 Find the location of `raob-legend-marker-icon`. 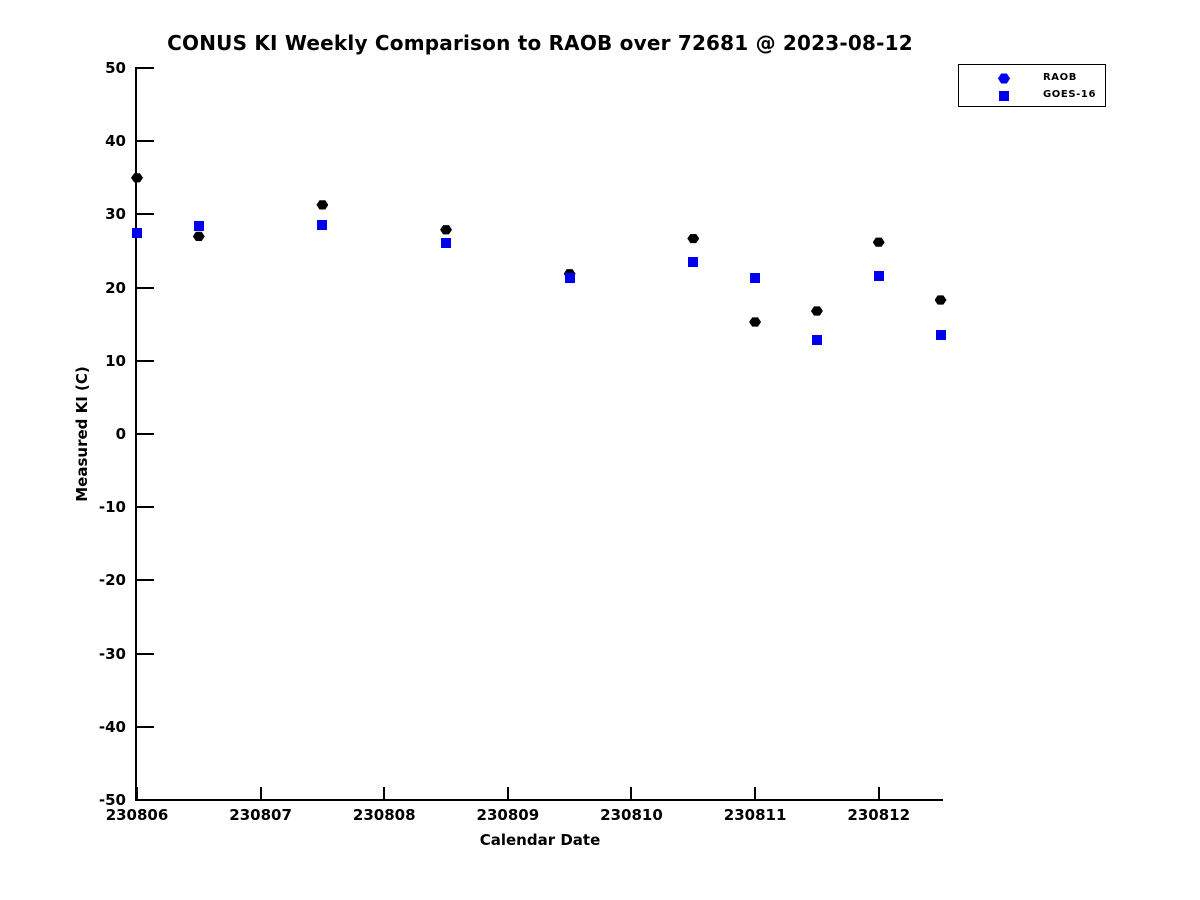

raob-legend-marker-icon is located at coordinates (1004, 78).